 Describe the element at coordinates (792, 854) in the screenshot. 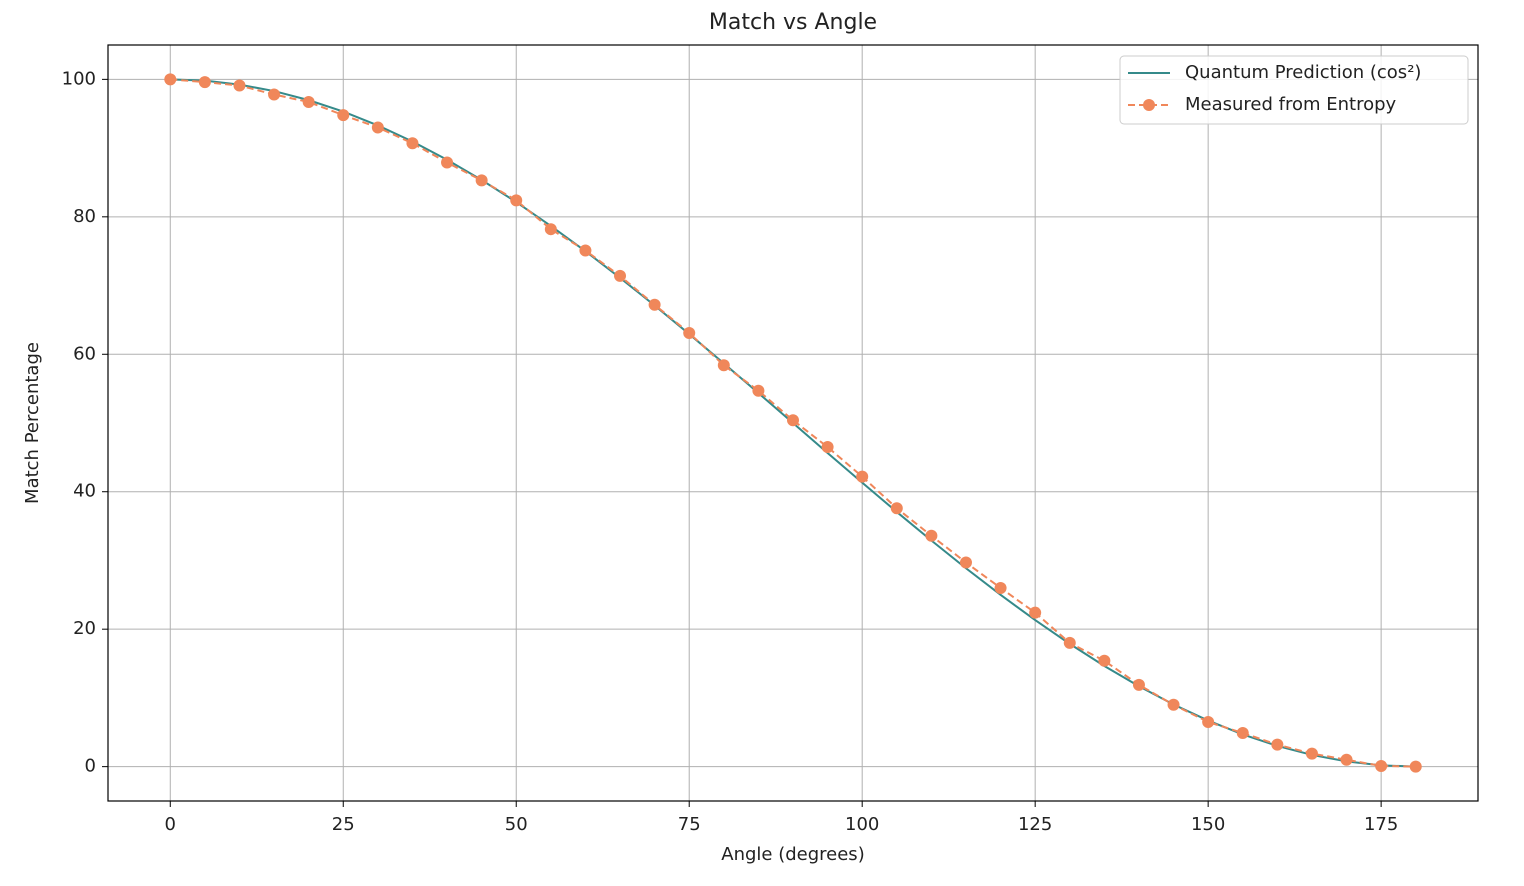

I see `x-axis-label: Angle (degrees)` at that location.